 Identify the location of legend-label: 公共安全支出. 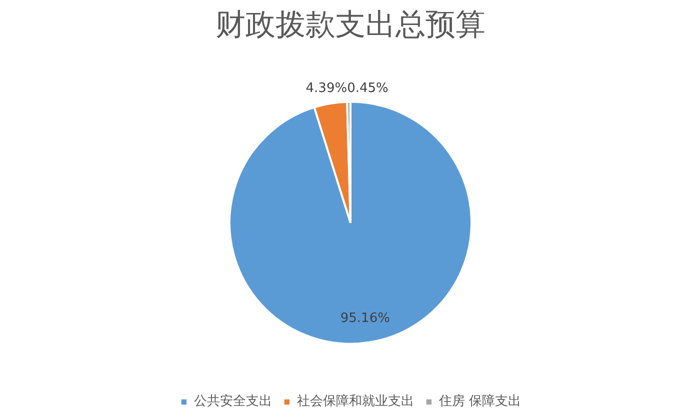
(233, 401).